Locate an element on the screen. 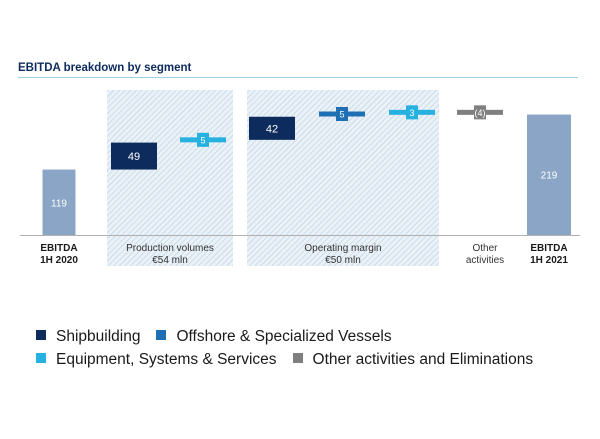  legend-item-other: Other activities and Eliminations is located at coordinates (413, 360).